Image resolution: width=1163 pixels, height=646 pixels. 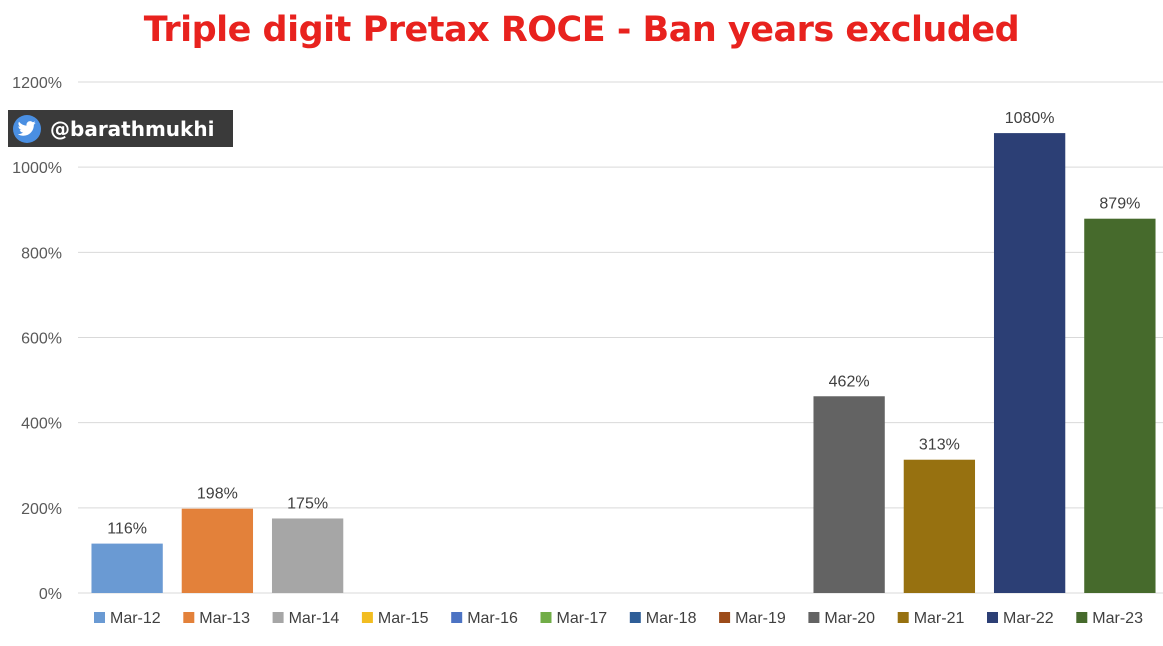 What do you see at coordinates (939, 618) in the screenshot?
I see `legend-label: Mar-21` at bounding box center [939, 618].